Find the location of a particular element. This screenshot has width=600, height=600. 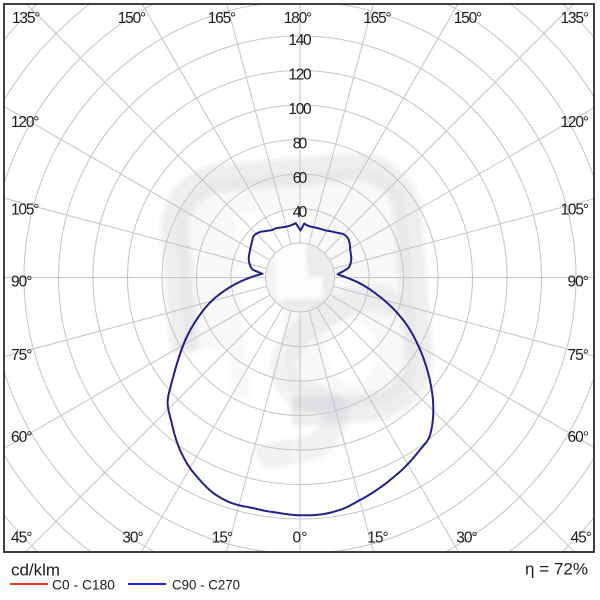

svg-text: 120 is located at coordinates (300, 75).